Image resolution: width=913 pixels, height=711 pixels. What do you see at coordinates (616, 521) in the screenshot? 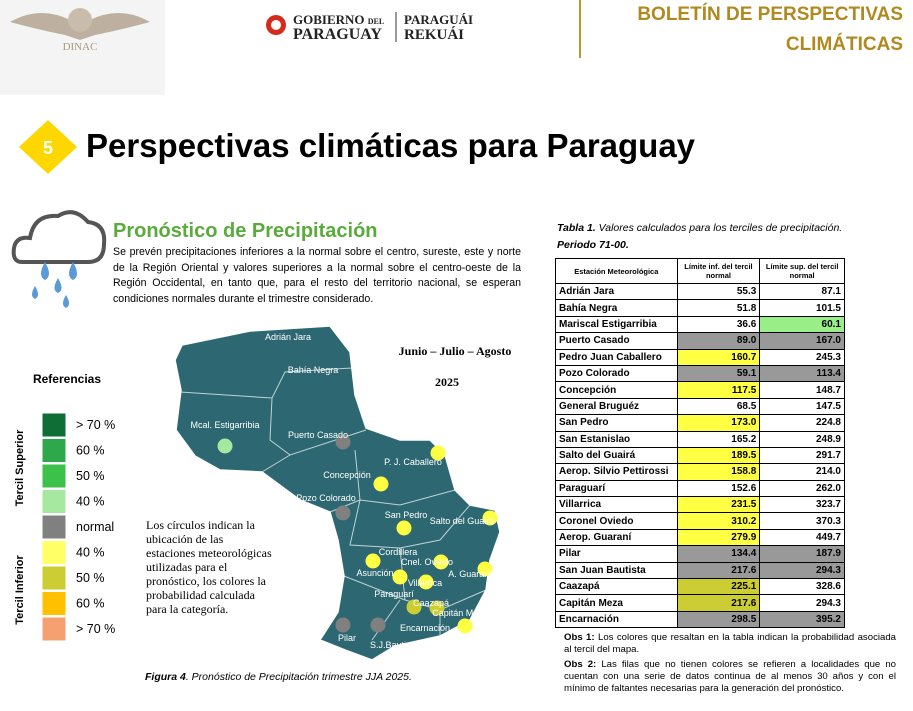
I see `station-name: Coronel Oviedo` at bounding box center [616, 521].